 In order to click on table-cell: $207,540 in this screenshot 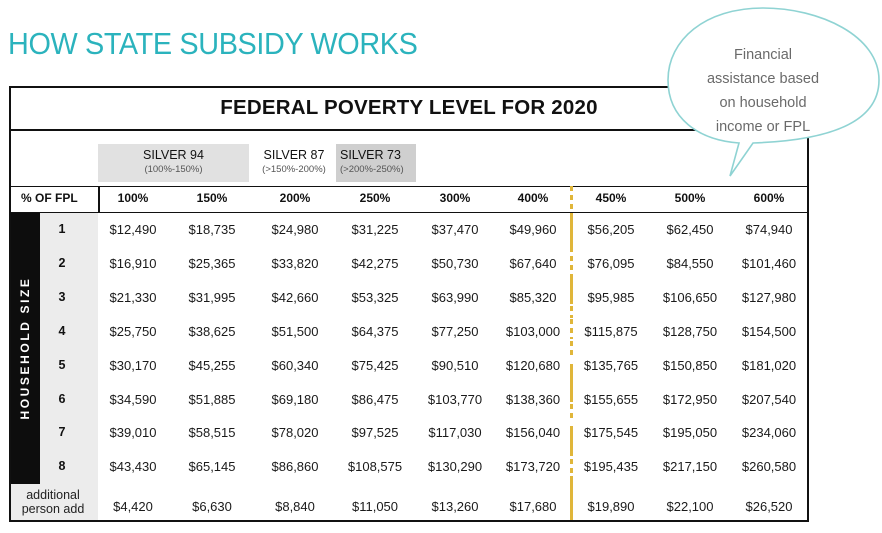, I will do `click(769, 399)`.